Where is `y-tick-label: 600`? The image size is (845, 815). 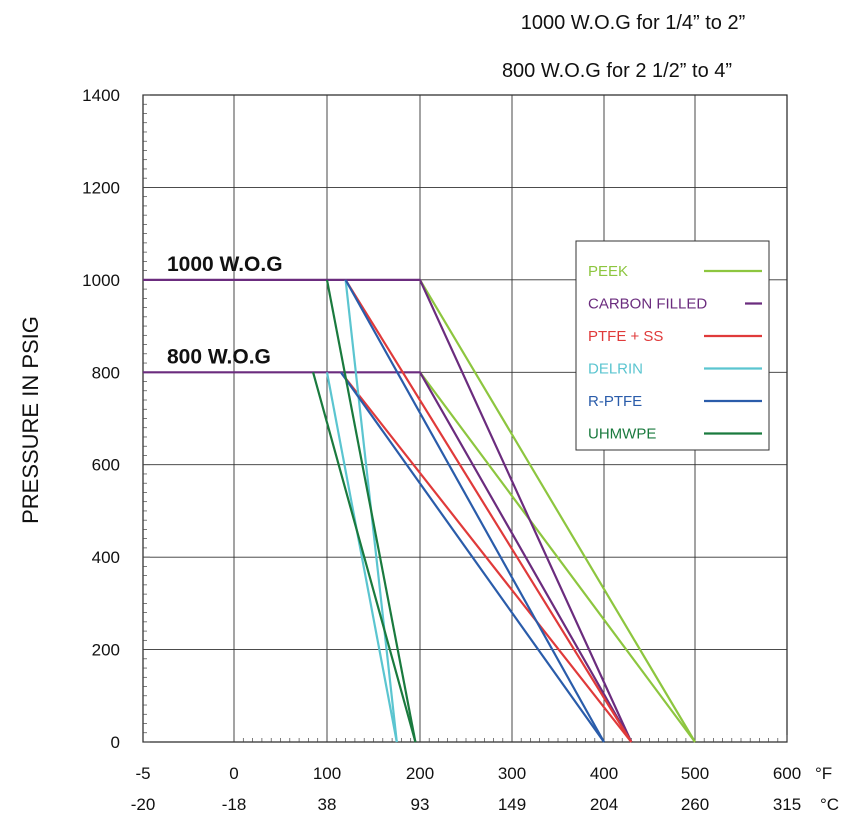 y-tick-label: 600 is located at coordinates (106, 465).